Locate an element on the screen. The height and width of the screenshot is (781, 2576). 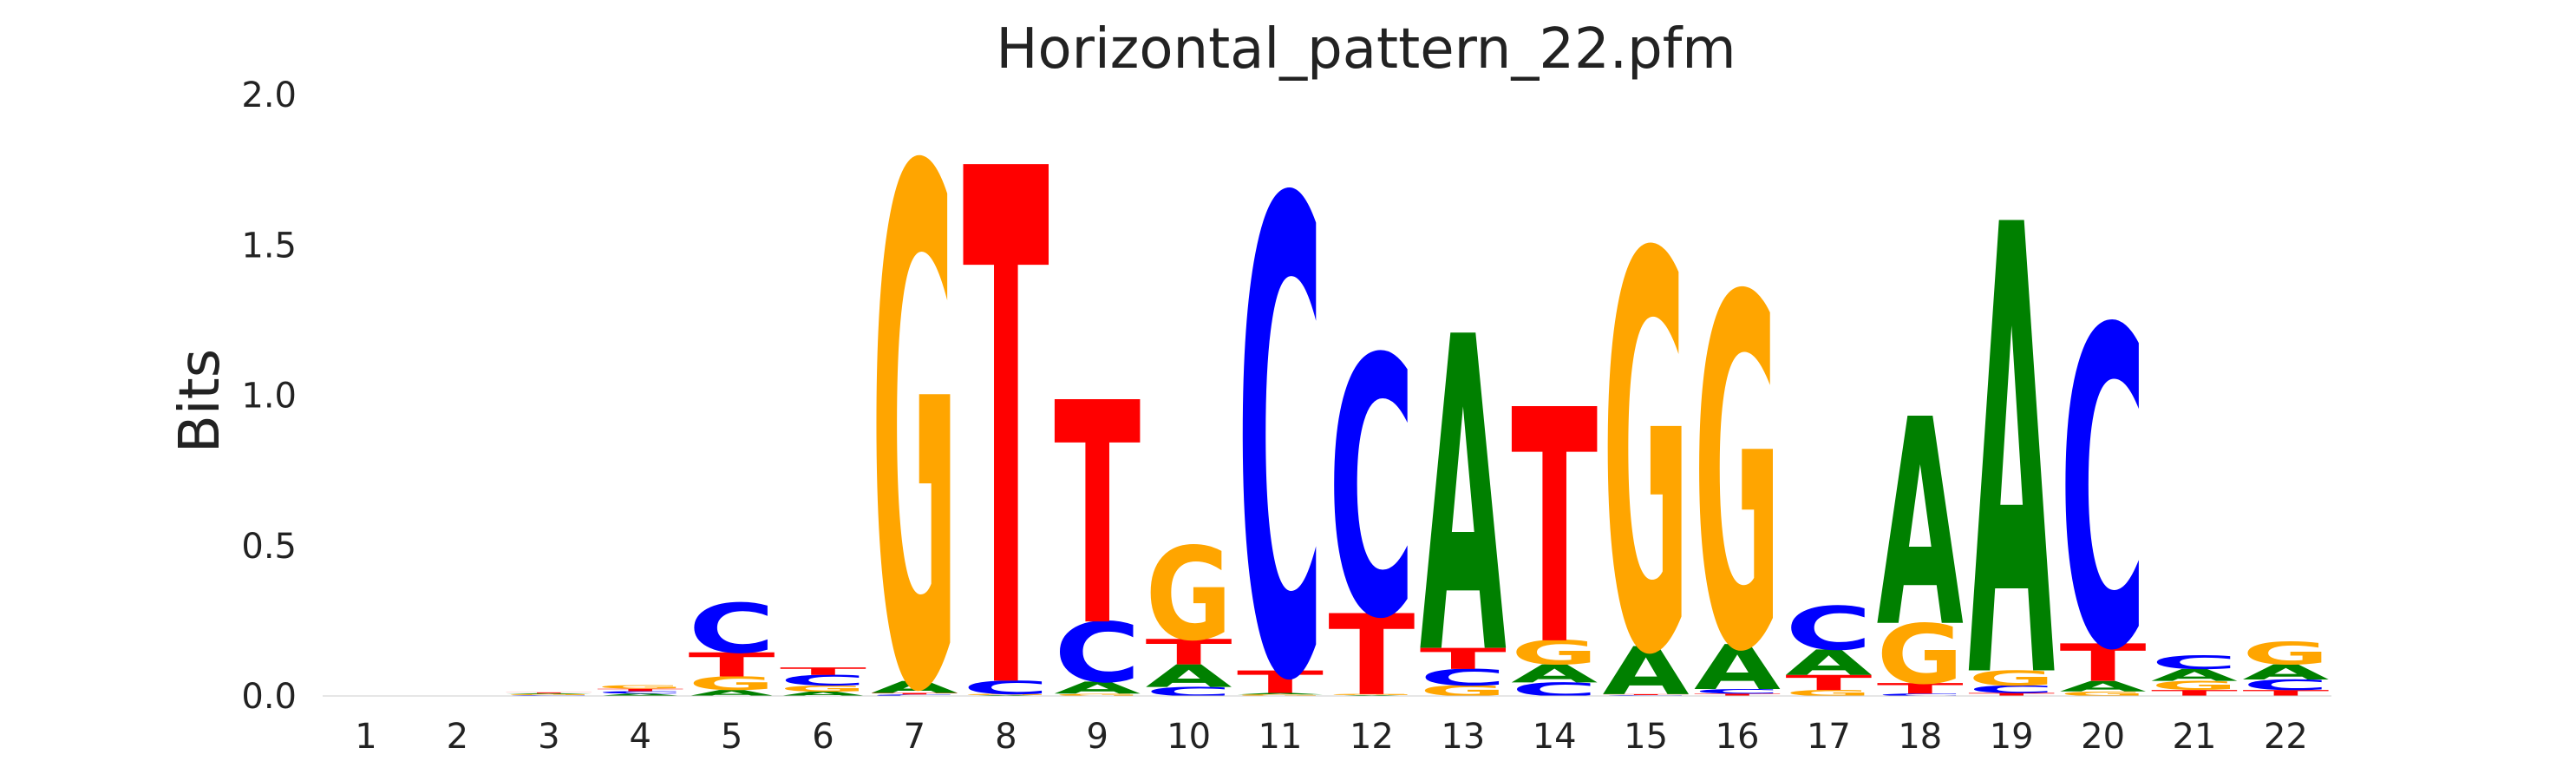
logo-letter-A-pos-10: A is located at coordinates (1189, 676).